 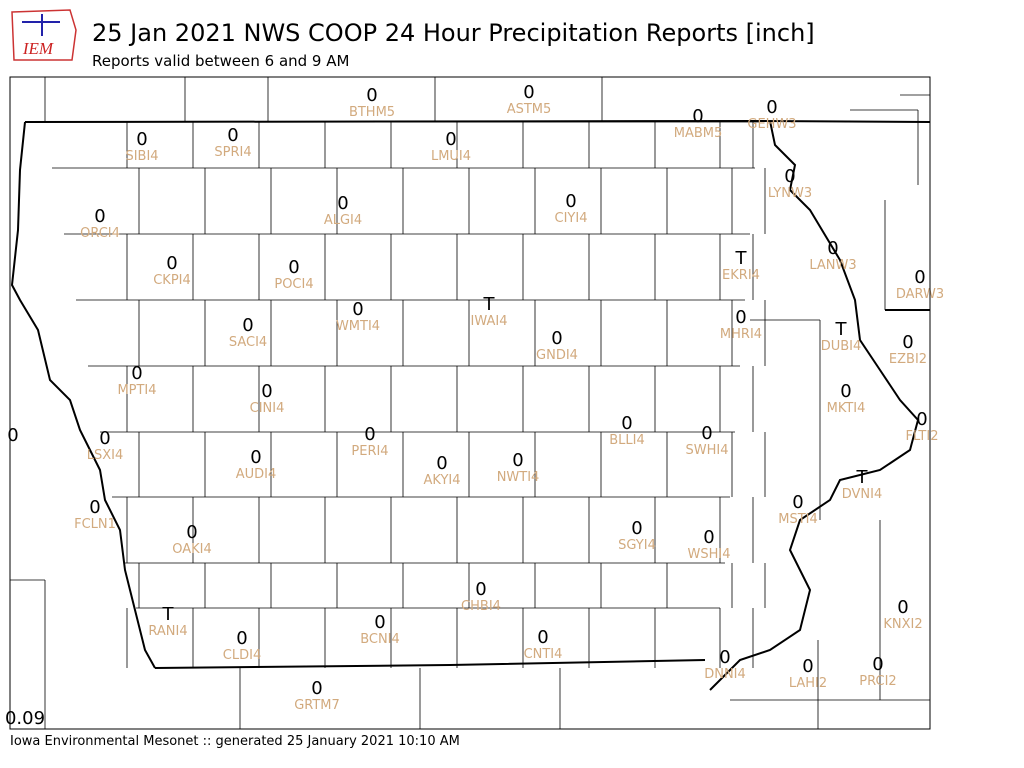 What do you see at coordinates (293, 284) in the screenshot?
I see `station-id: POCI4` at bounding box center [293, 284].